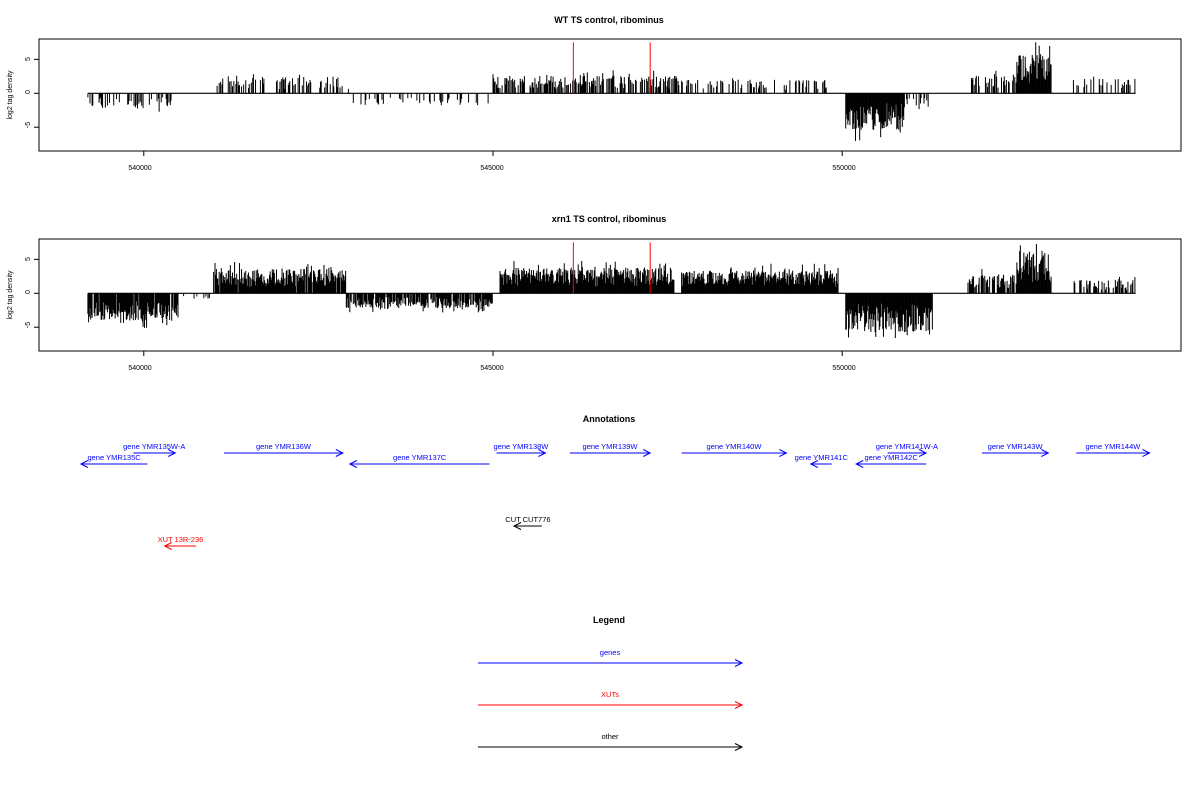 The width and height of the screenshot is (1200, 800). I want to click on gene-label: gene YMR140W, so click(735, 446).